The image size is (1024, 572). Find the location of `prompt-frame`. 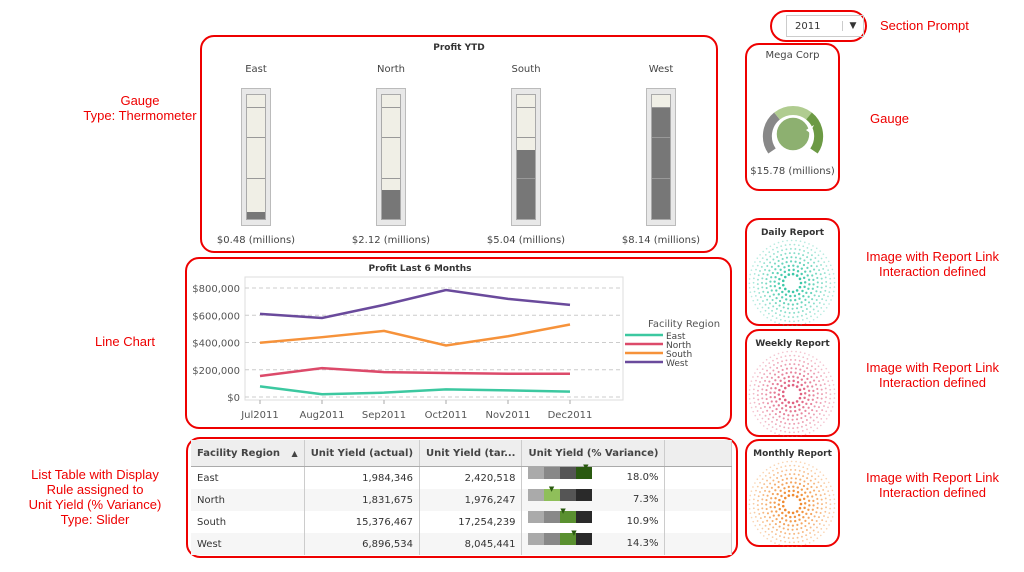

prompt-frame is located at coordinates (818, 26).